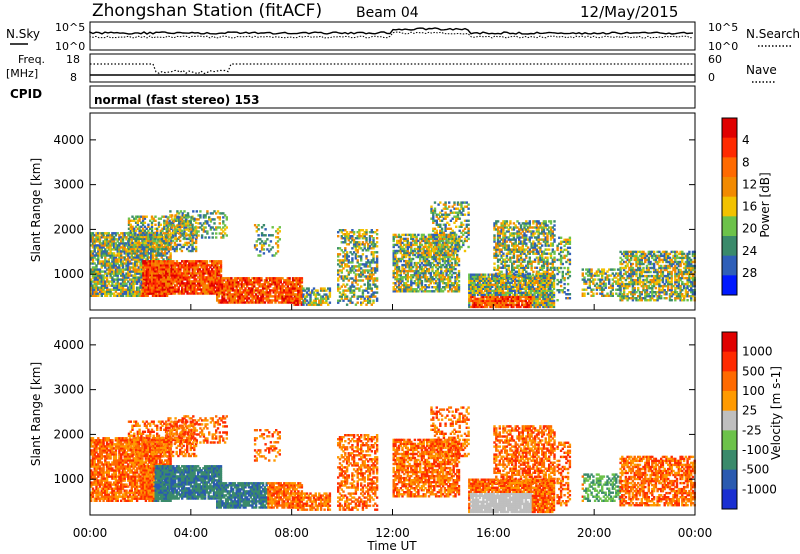 The width and height of the screenshot is (800, 554). I want to click on figure-title: Zhongshan Station (fitACF), so click(207, 11).